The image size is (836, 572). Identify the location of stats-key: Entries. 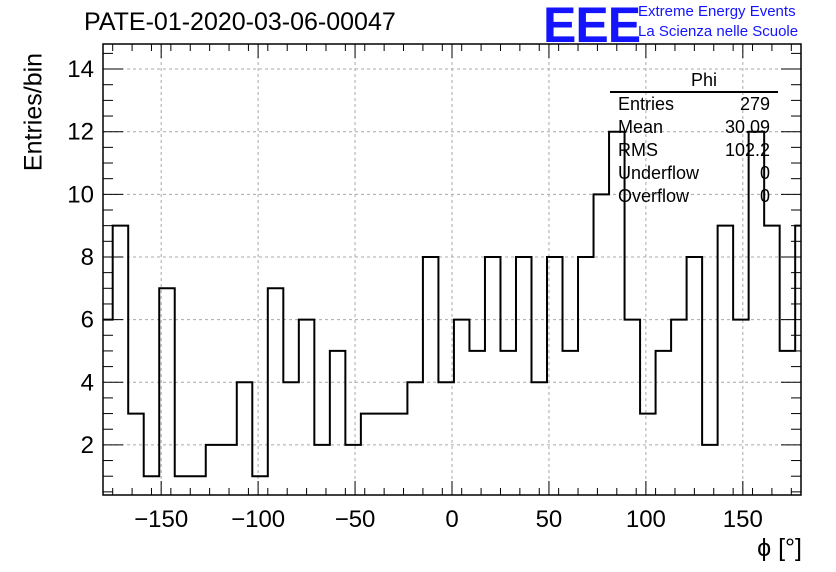
(646, 104).